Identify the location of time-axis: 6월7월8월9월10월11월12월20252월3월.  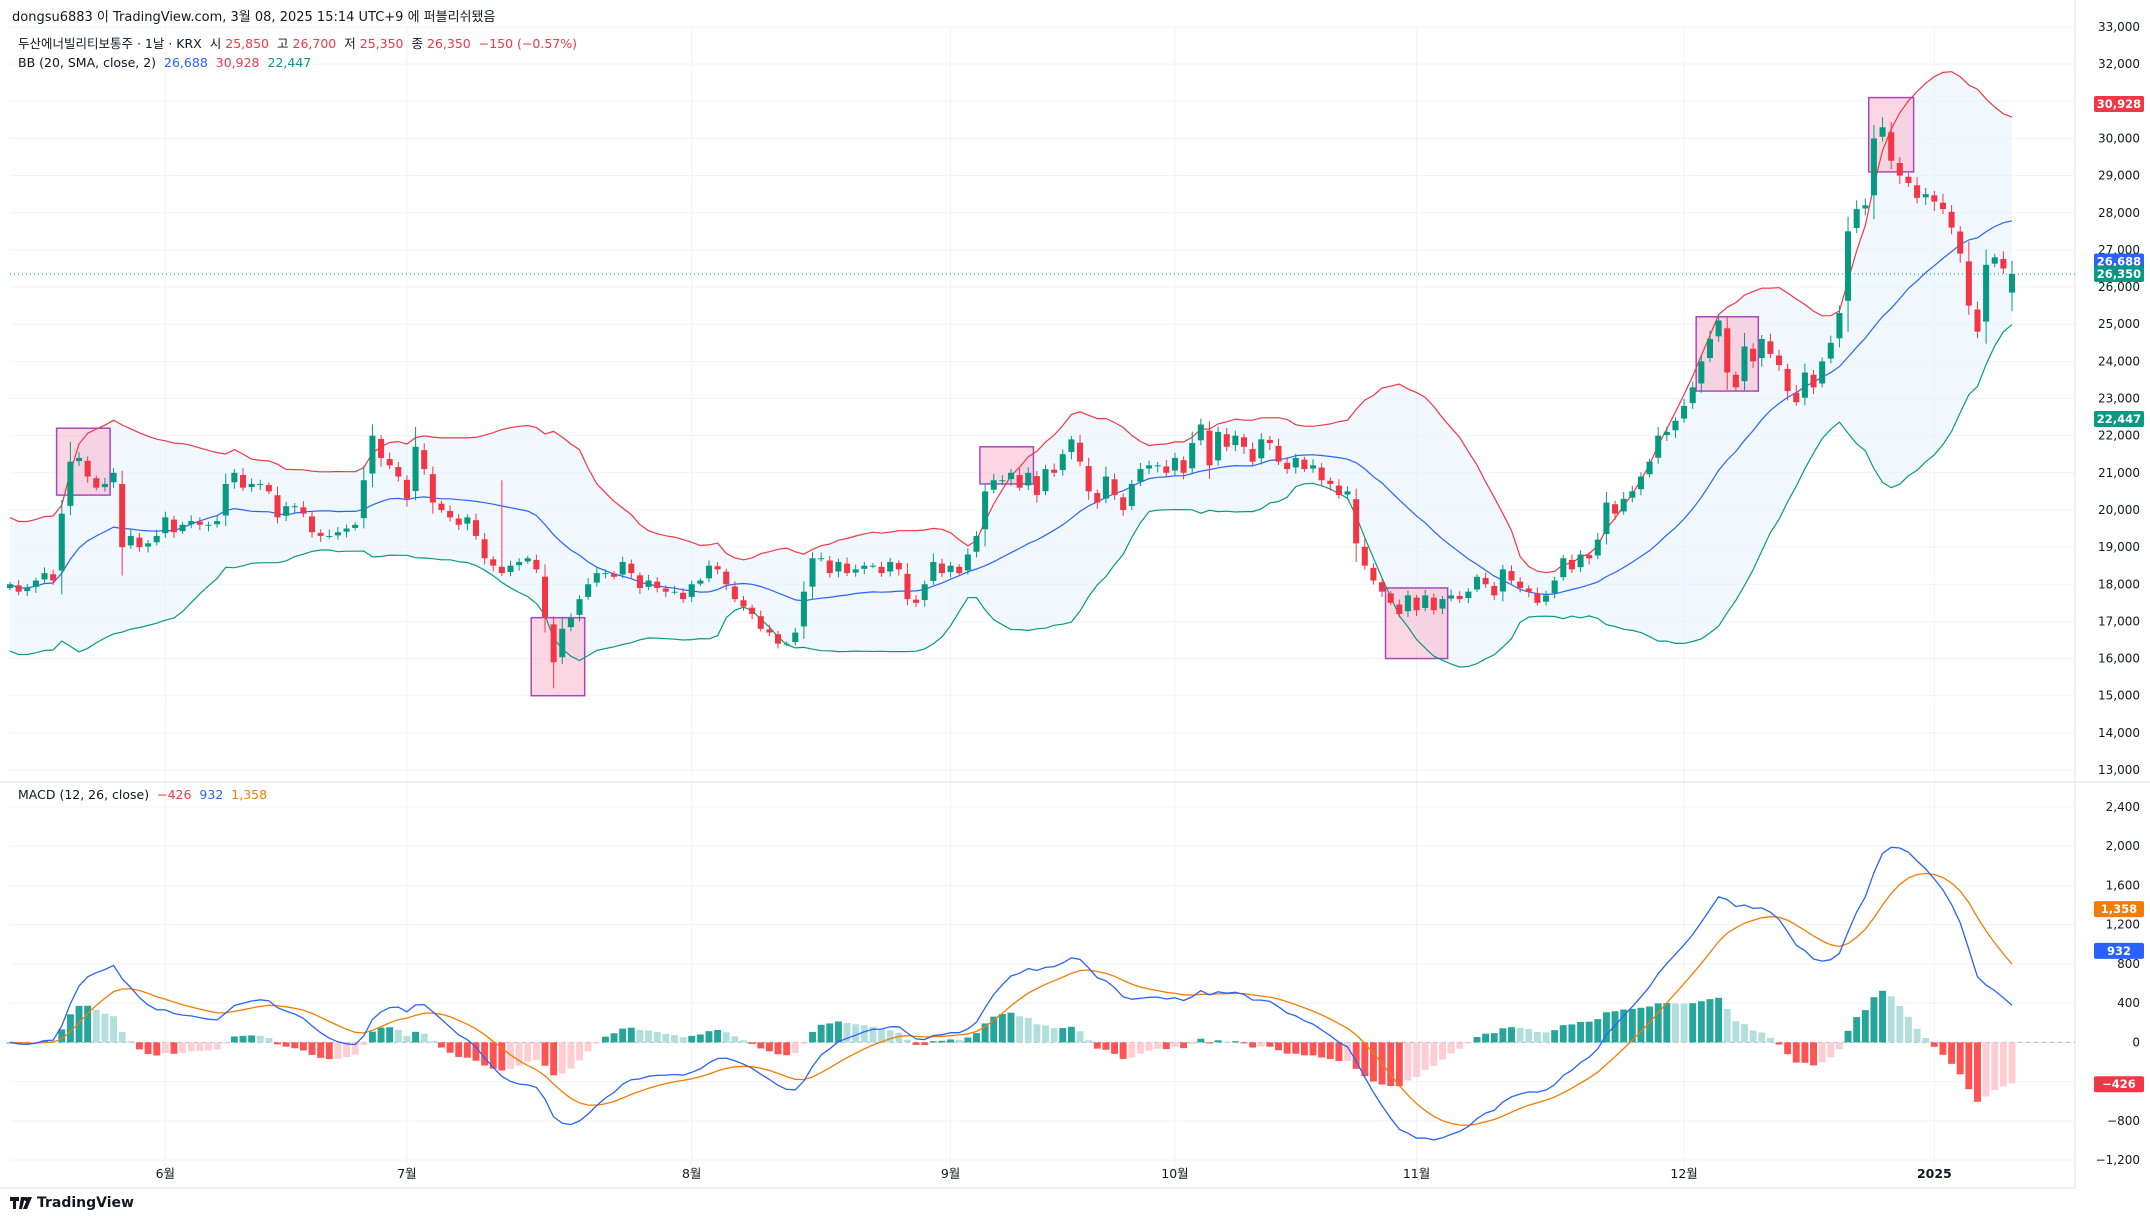
(1153, 1173).